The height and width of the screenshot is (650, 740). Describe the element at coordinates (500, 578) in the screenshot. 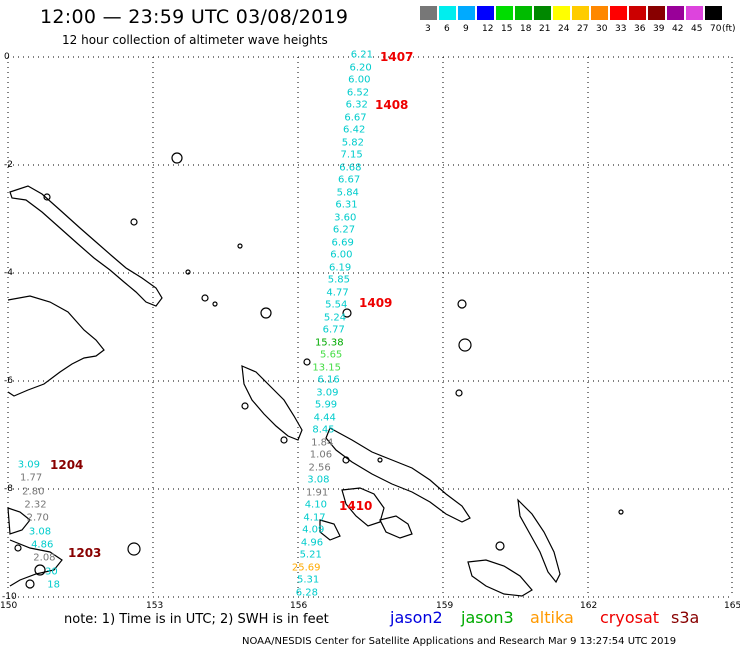

I see `coast-guadalcanal` at that location.